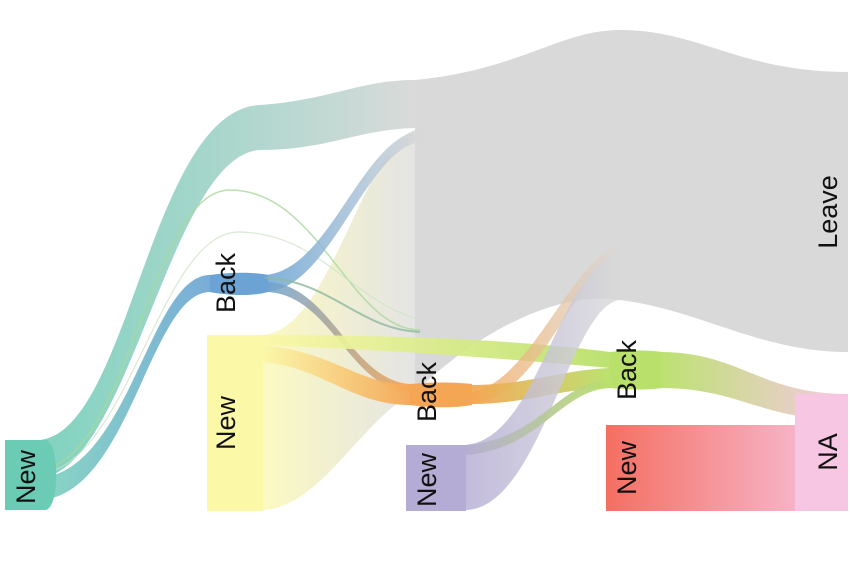  I want to click on label-stage3-back: Back, so click(427, 391).